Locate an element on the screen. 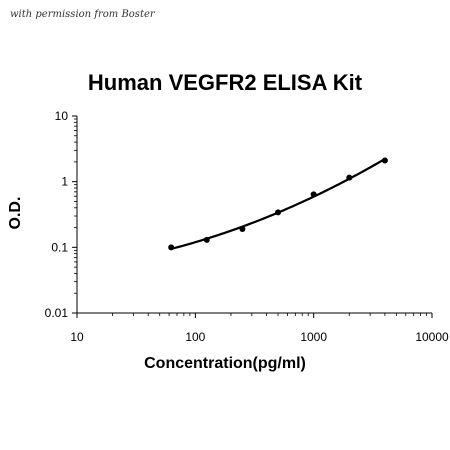 The height and width of the screenshot is (450, 450). x-tick-label: 10 is located at coordinates (77, 337).